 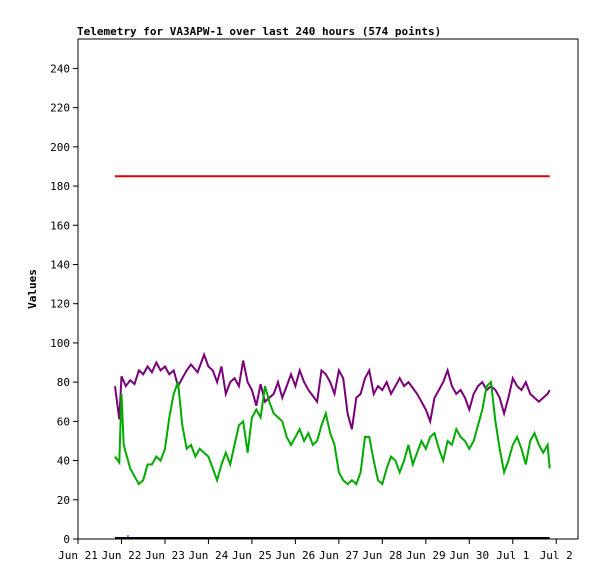 What do you see at coordinates (63, 421) in the screenshot?
I see `y-tick-label: 60` at bounding box center [63, 421].